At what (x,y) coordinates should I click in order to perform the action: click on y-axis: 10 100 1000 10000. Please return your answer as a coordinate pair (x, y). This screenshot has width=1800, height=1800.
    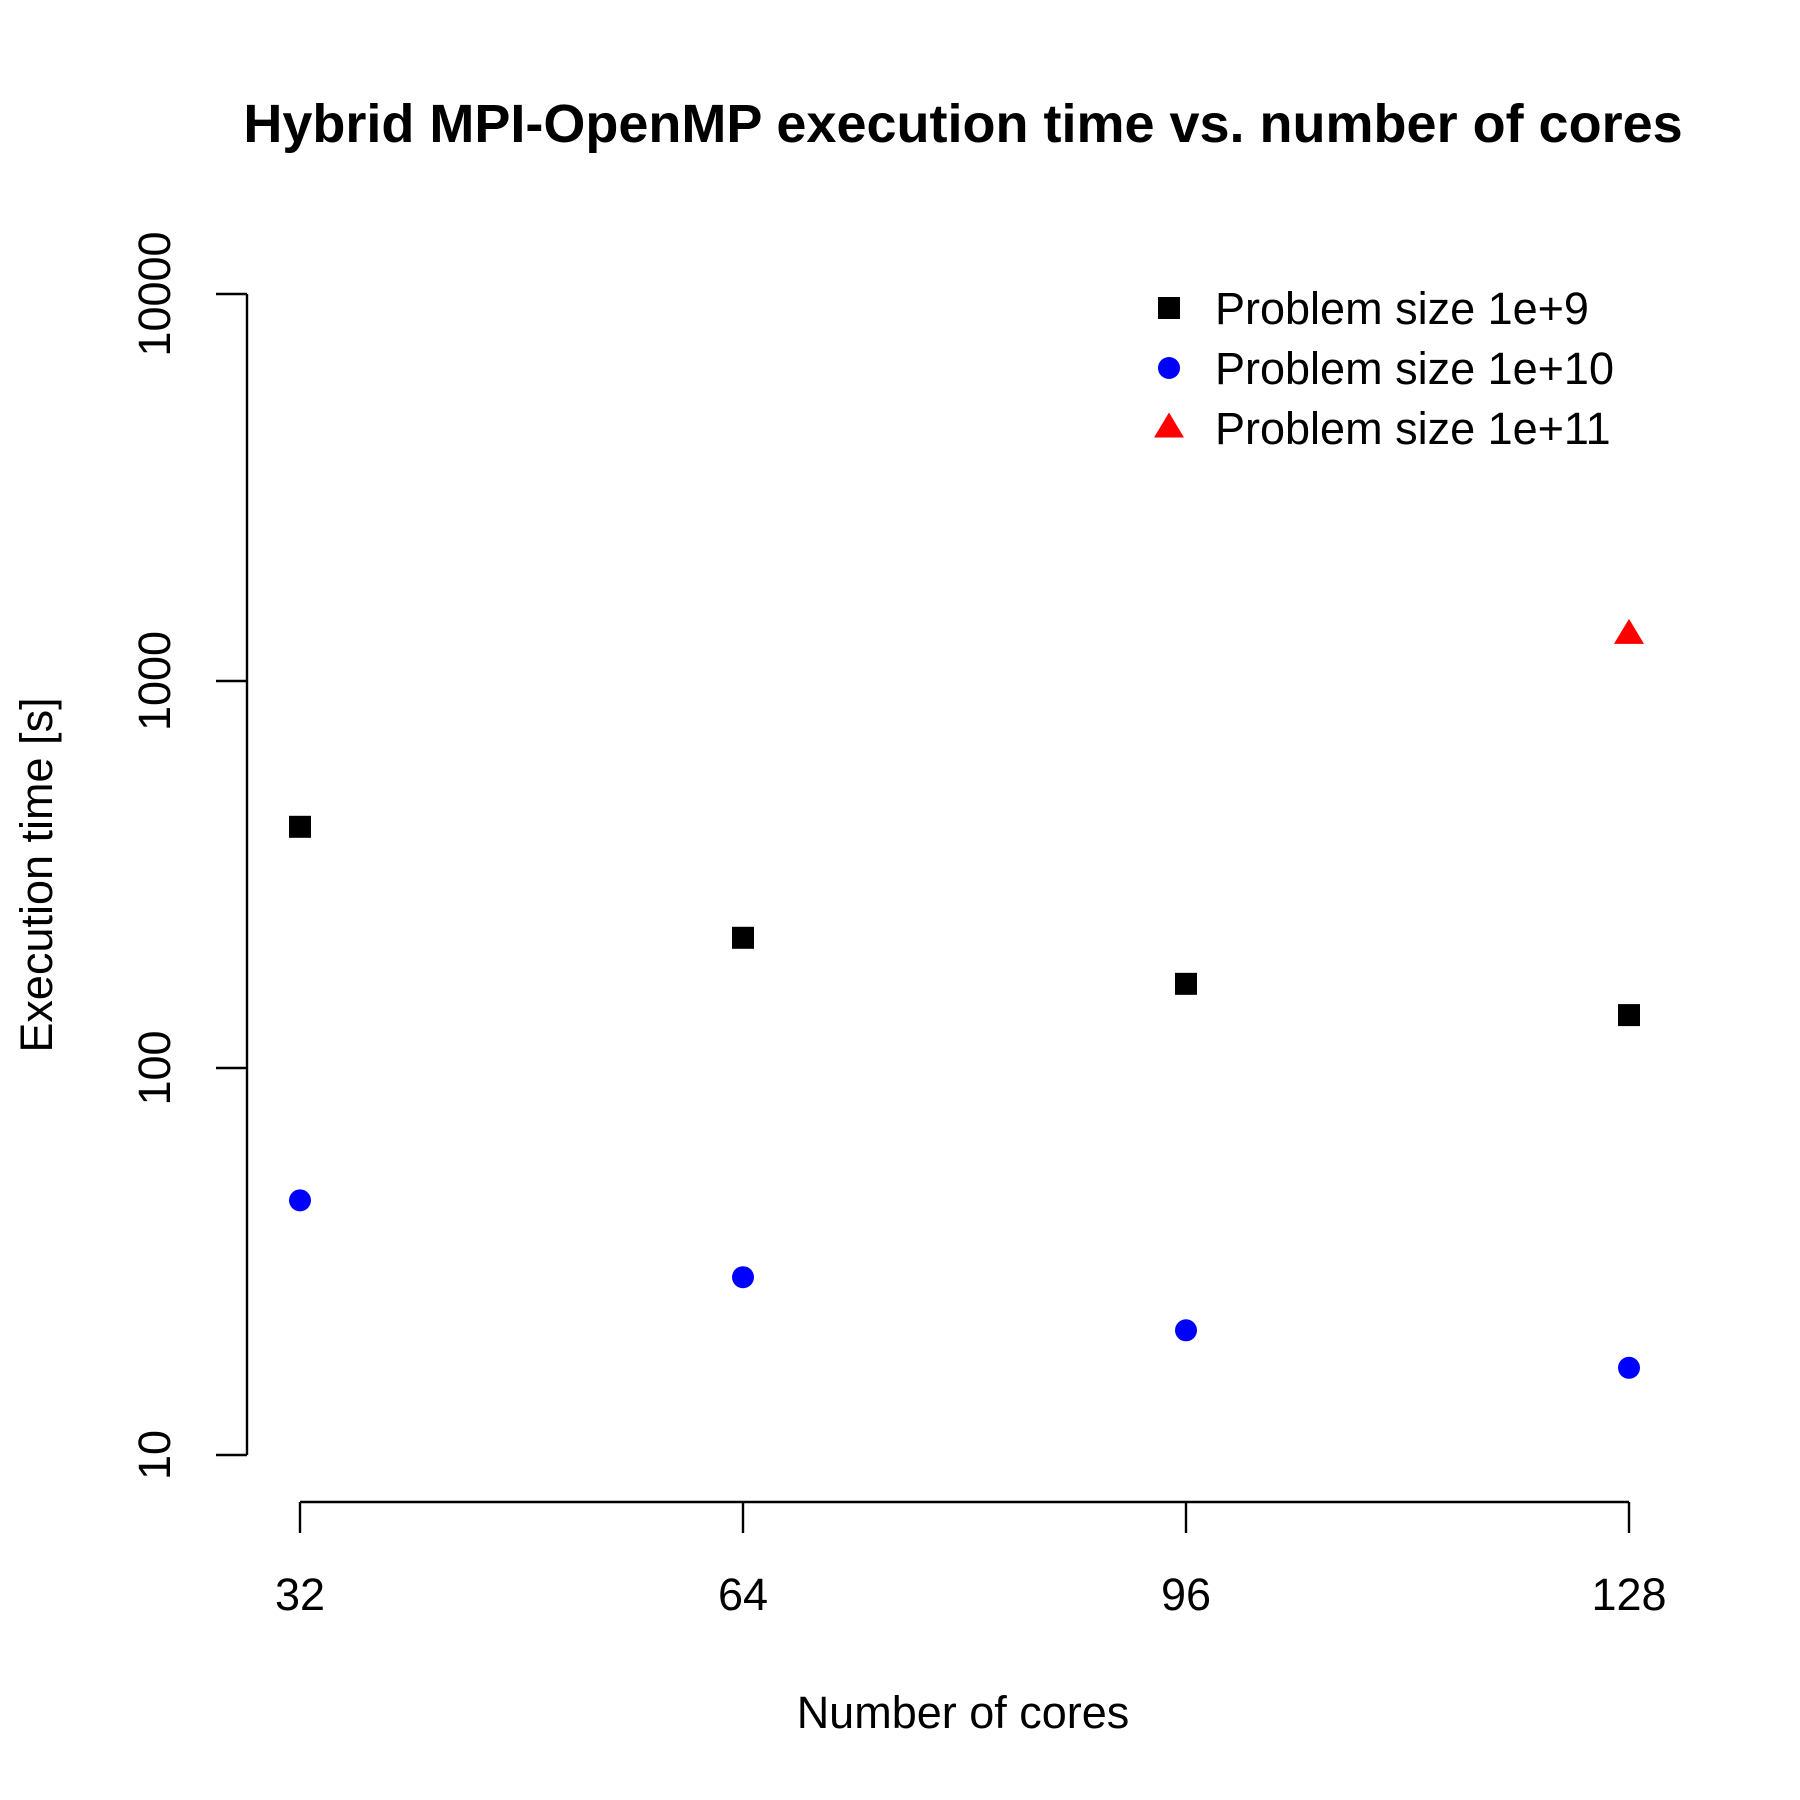
    Looking at the image, I should click on (189, 855).